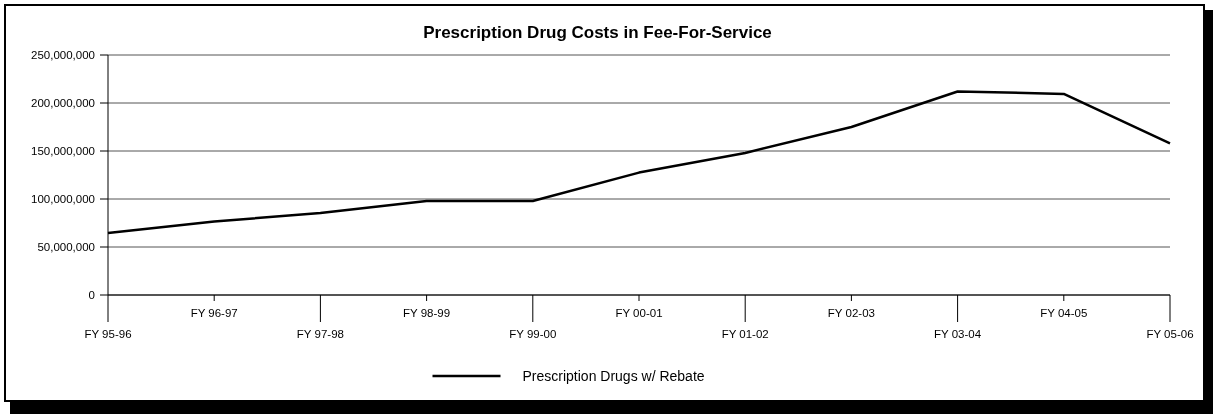  Describe the element at coordinates (1064, 313) in the screenshot. I see `x-tick-label: FY 04-05` at that location.